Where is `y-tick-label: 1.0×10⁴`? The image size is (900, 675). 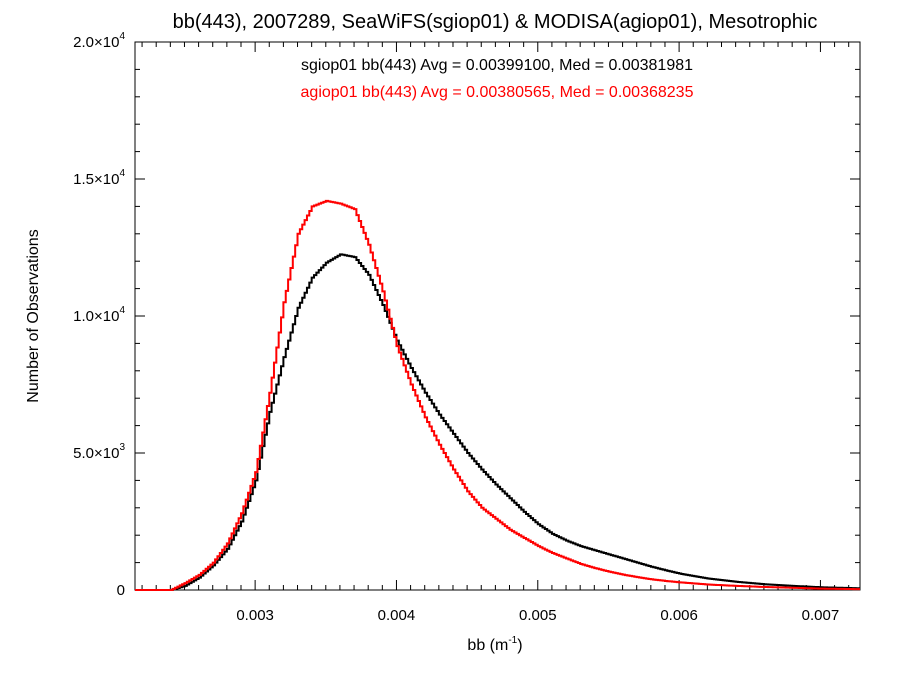 y-tick-label: 1.0×10⁴ is located at coordinates (99, 315).